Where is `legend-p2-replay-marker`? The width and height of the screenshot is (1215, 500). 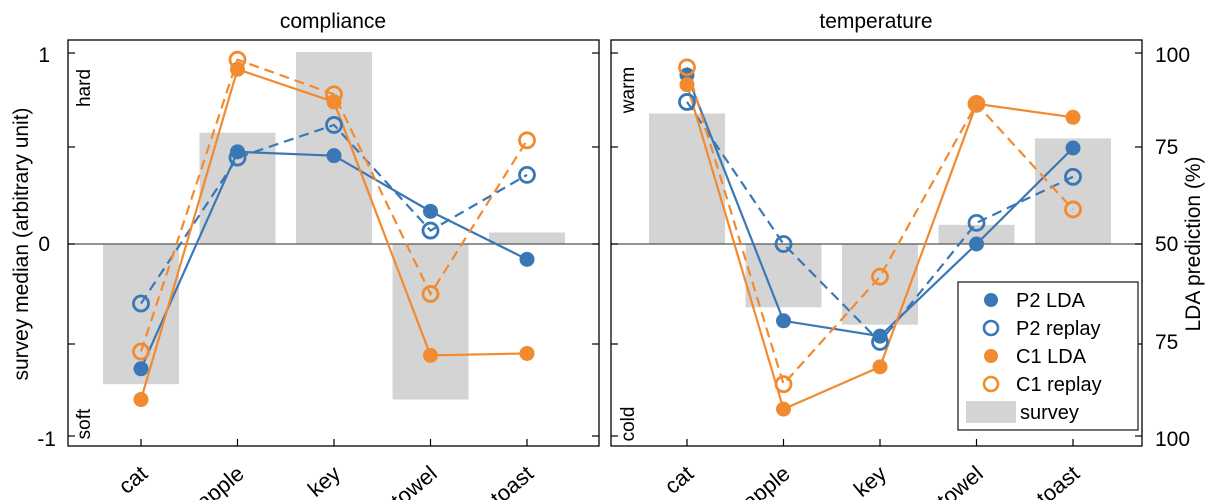
legend-p2-replay-marker is located at coordinates (991, 328).